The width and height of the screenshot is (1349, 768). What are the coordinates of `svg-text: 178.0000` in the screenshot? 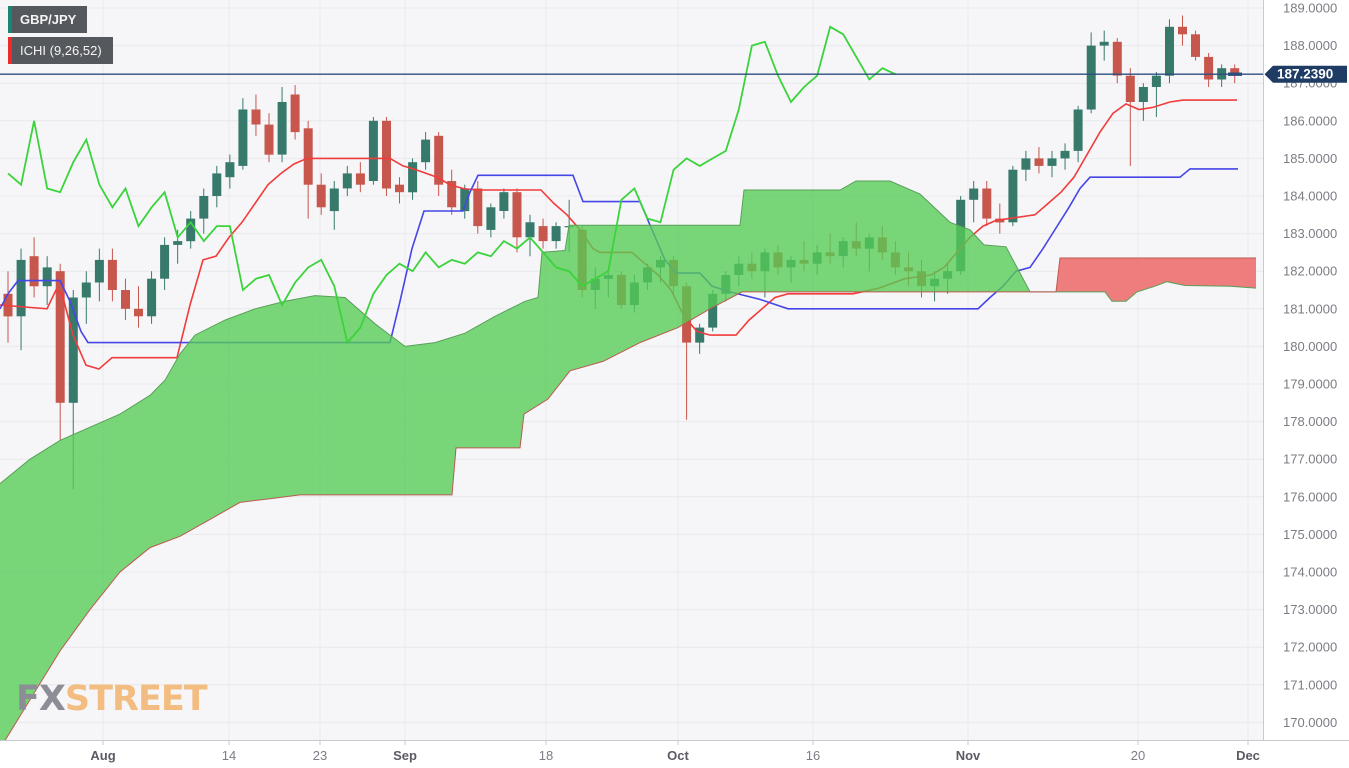 It's located at (1310, 421).